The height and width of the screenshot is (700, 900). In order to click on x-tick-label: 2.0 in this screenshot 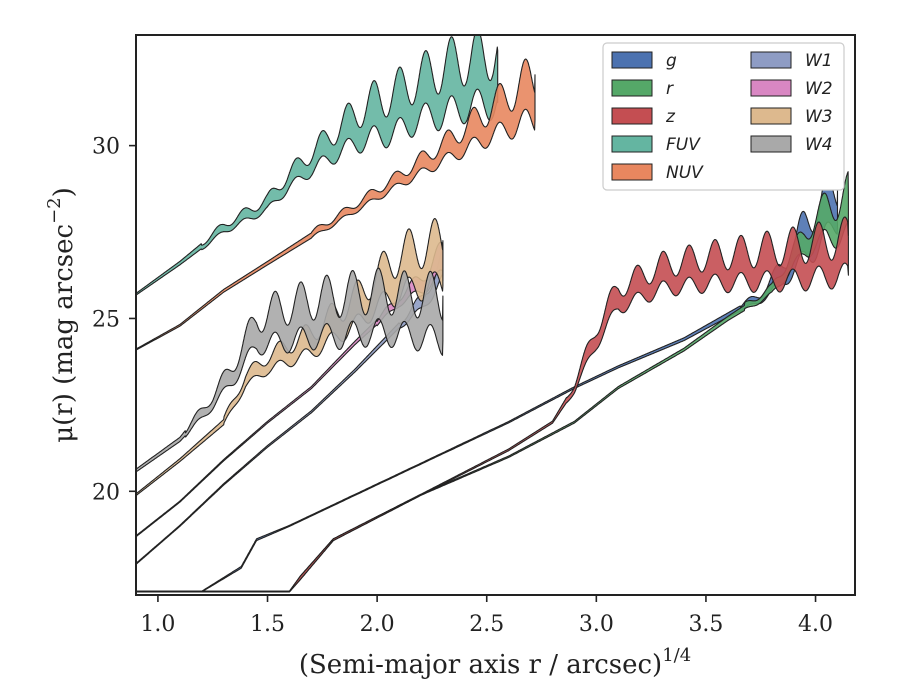, I will do `click(377, 624)`.